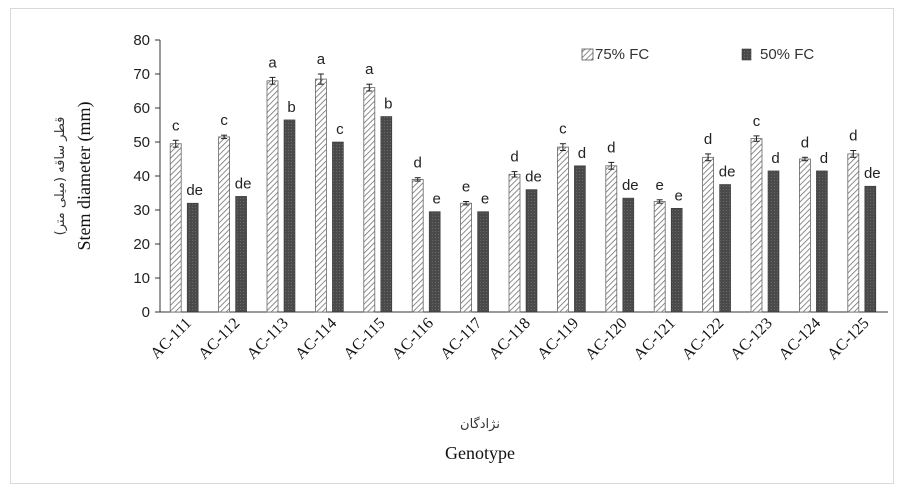 The width and height of the screenshot is (902, 489). I want to click on x-tick-label: AC-123, so click(751, 339).